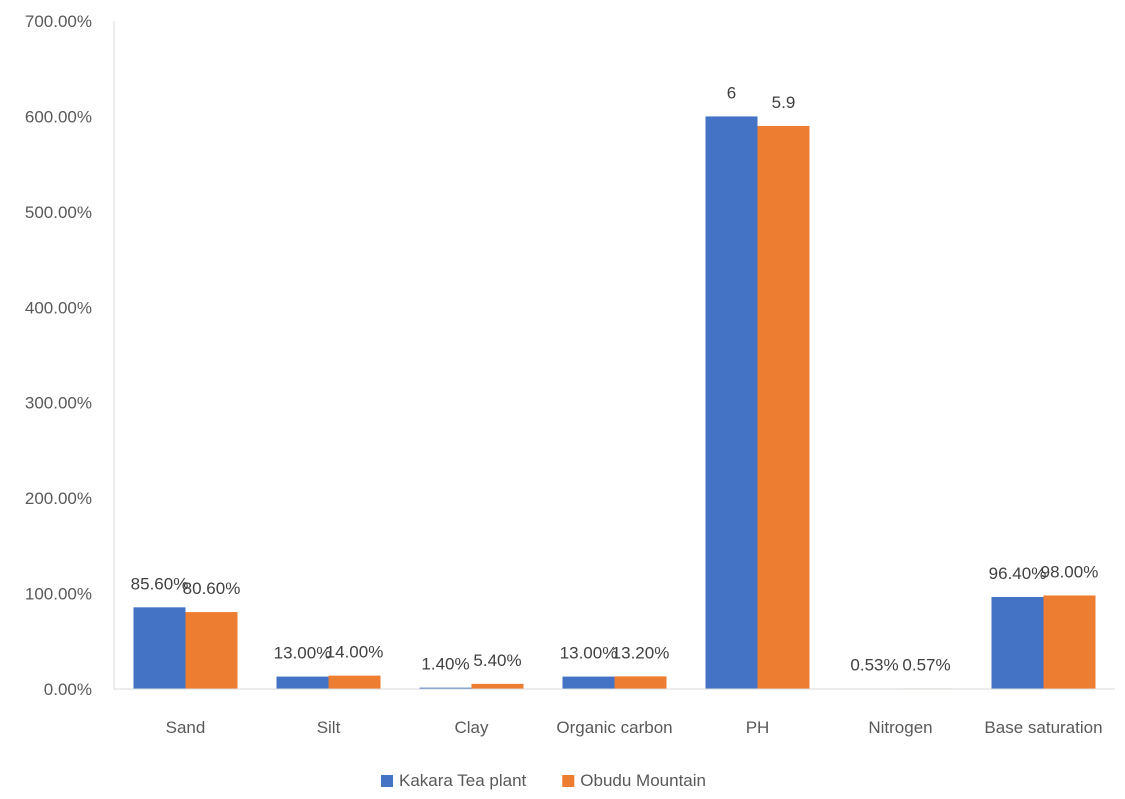  Describe the element at coordinates (614, 727) in the screenshot. I see `x-category-label: Organic carbon` at that location.